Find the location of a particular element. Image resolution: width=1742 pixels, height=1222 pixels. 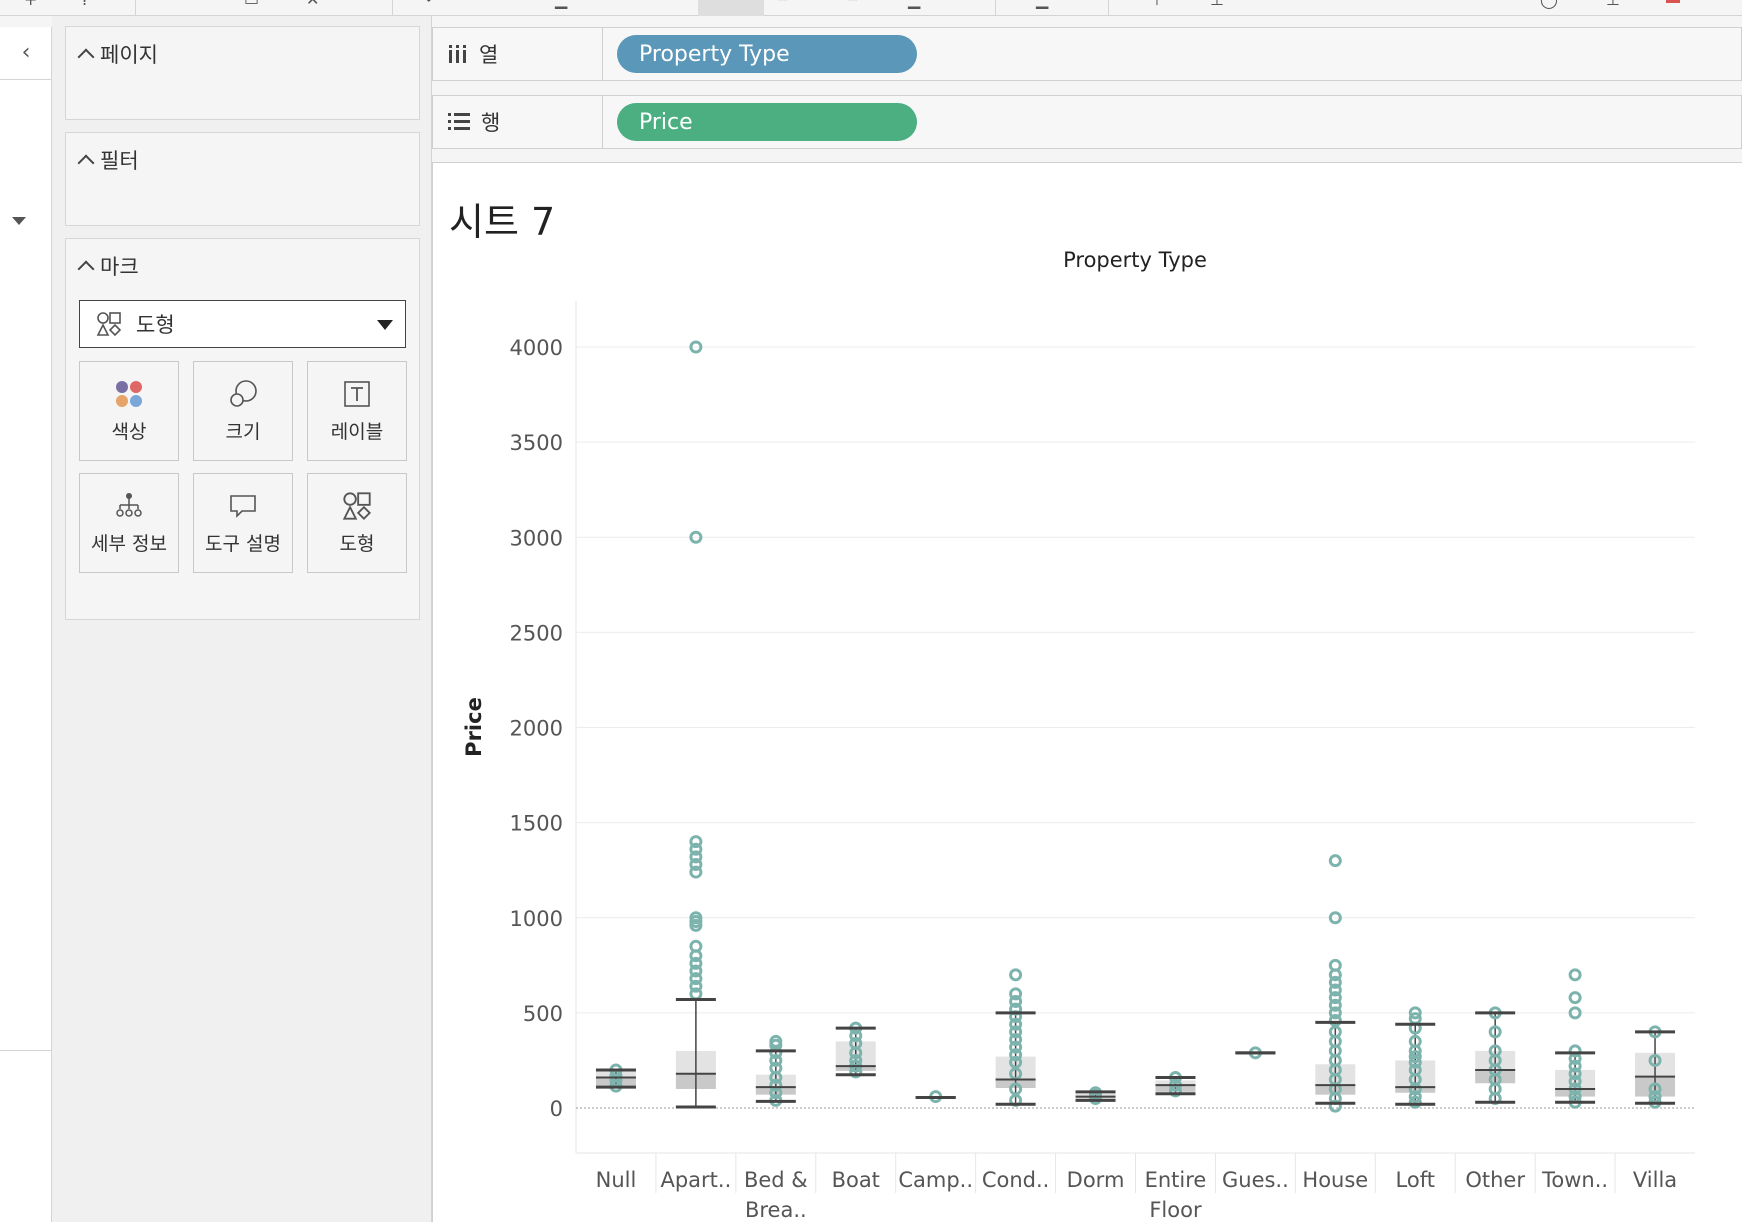

color-icon is located at coordinates (129, 393).